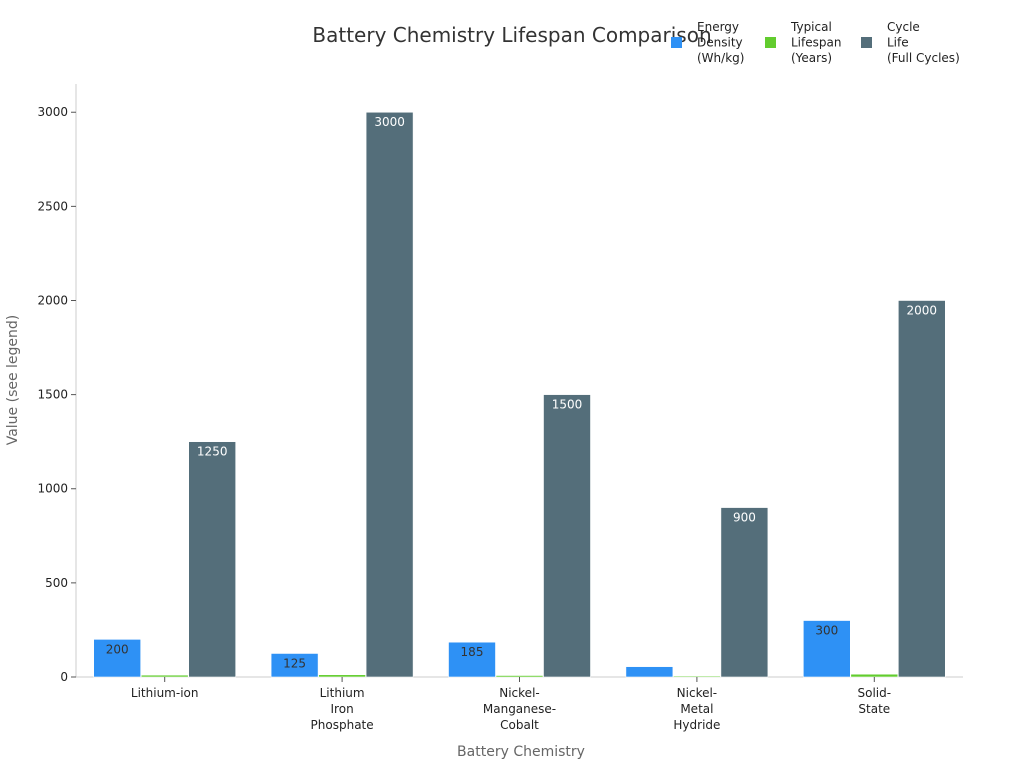 Image resolution: width=1024 pixels, height=768 pixels. I want to click on bar-value-label: 300, so click(826, 631).